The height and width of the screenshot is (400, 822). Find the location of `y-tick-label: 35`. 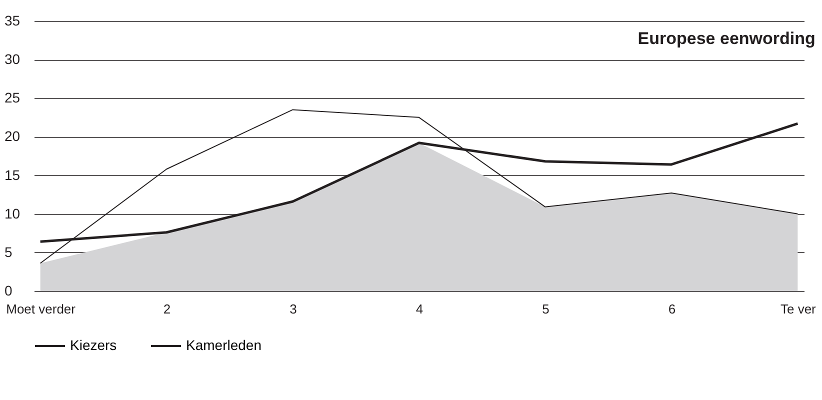

y-tick-label: 35 is located at coordinates (12, 20).